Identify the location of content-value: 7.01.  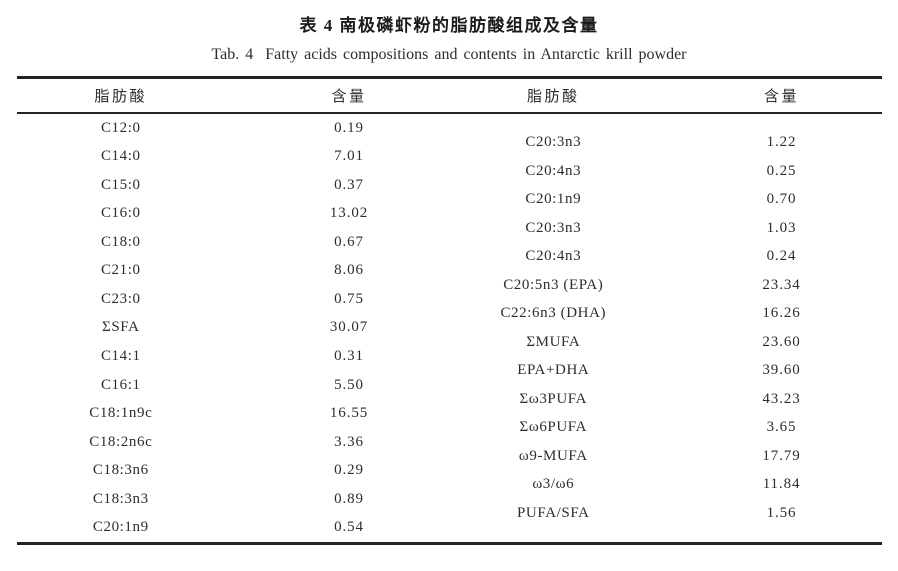
(349, 156).